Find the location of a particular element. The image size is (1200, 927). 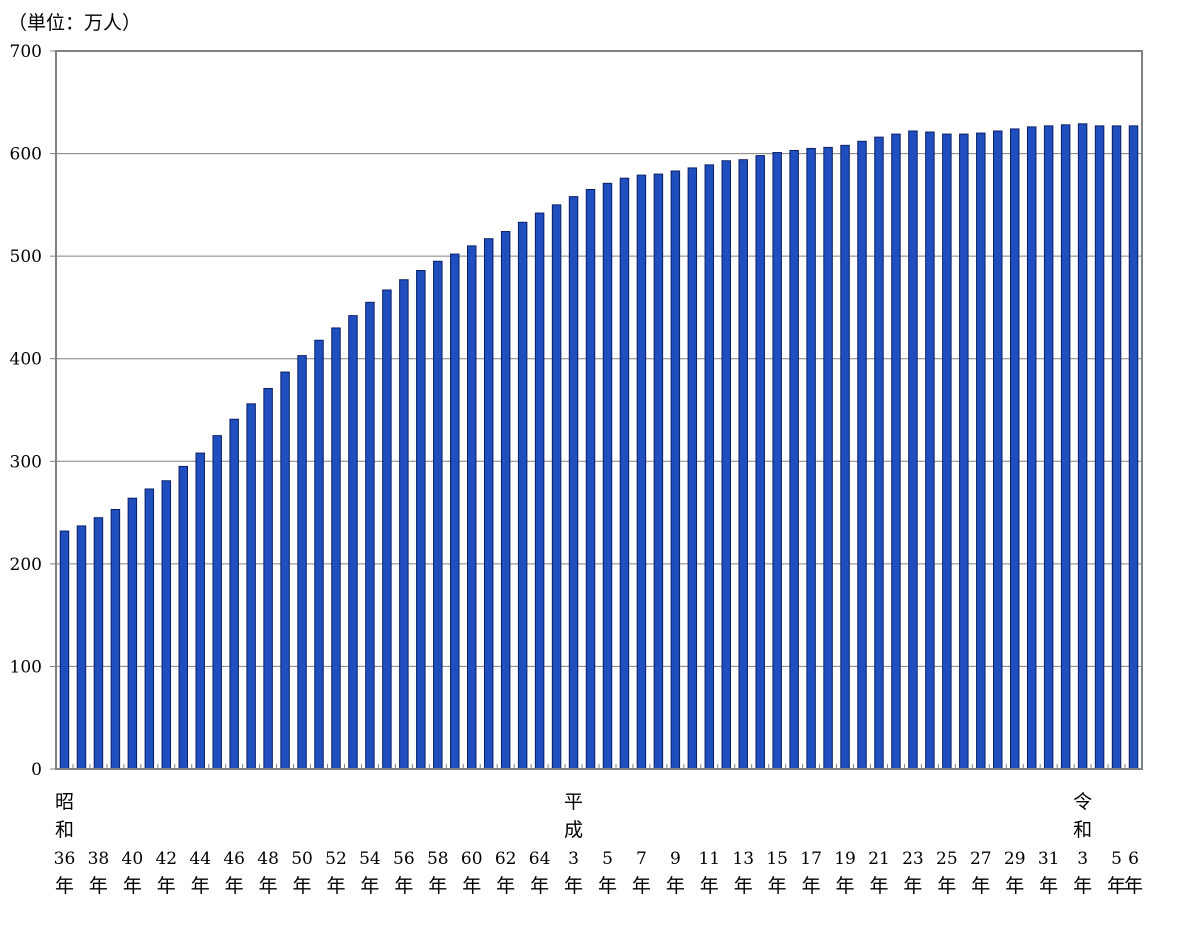

x-tick-label: 9 is located at coordinates (675, 859).